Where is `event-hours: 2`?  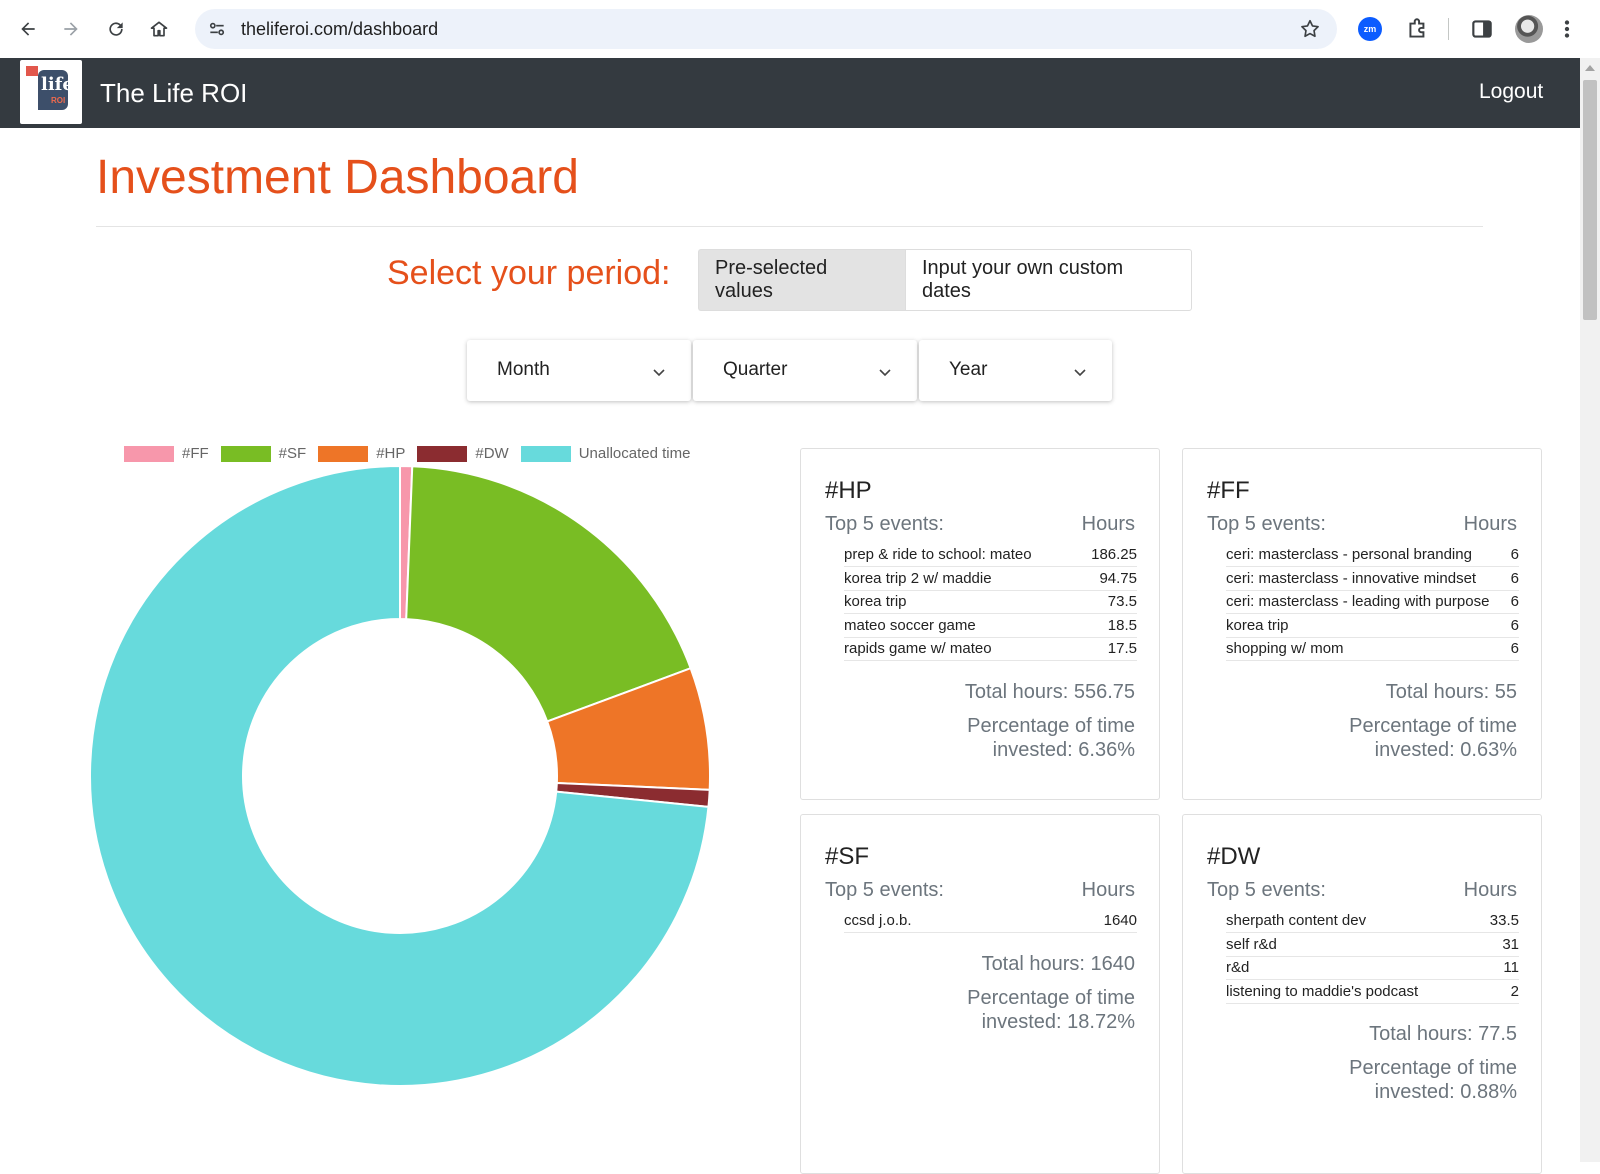 event-hours: 2 is located at coordinates (1499, 991).